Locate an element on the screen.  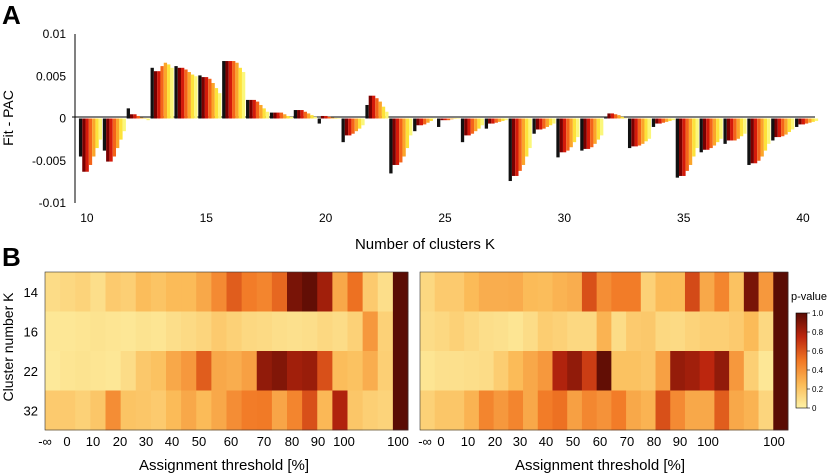
heatmap-row-label: 32 is located at coordinates (31, 410).